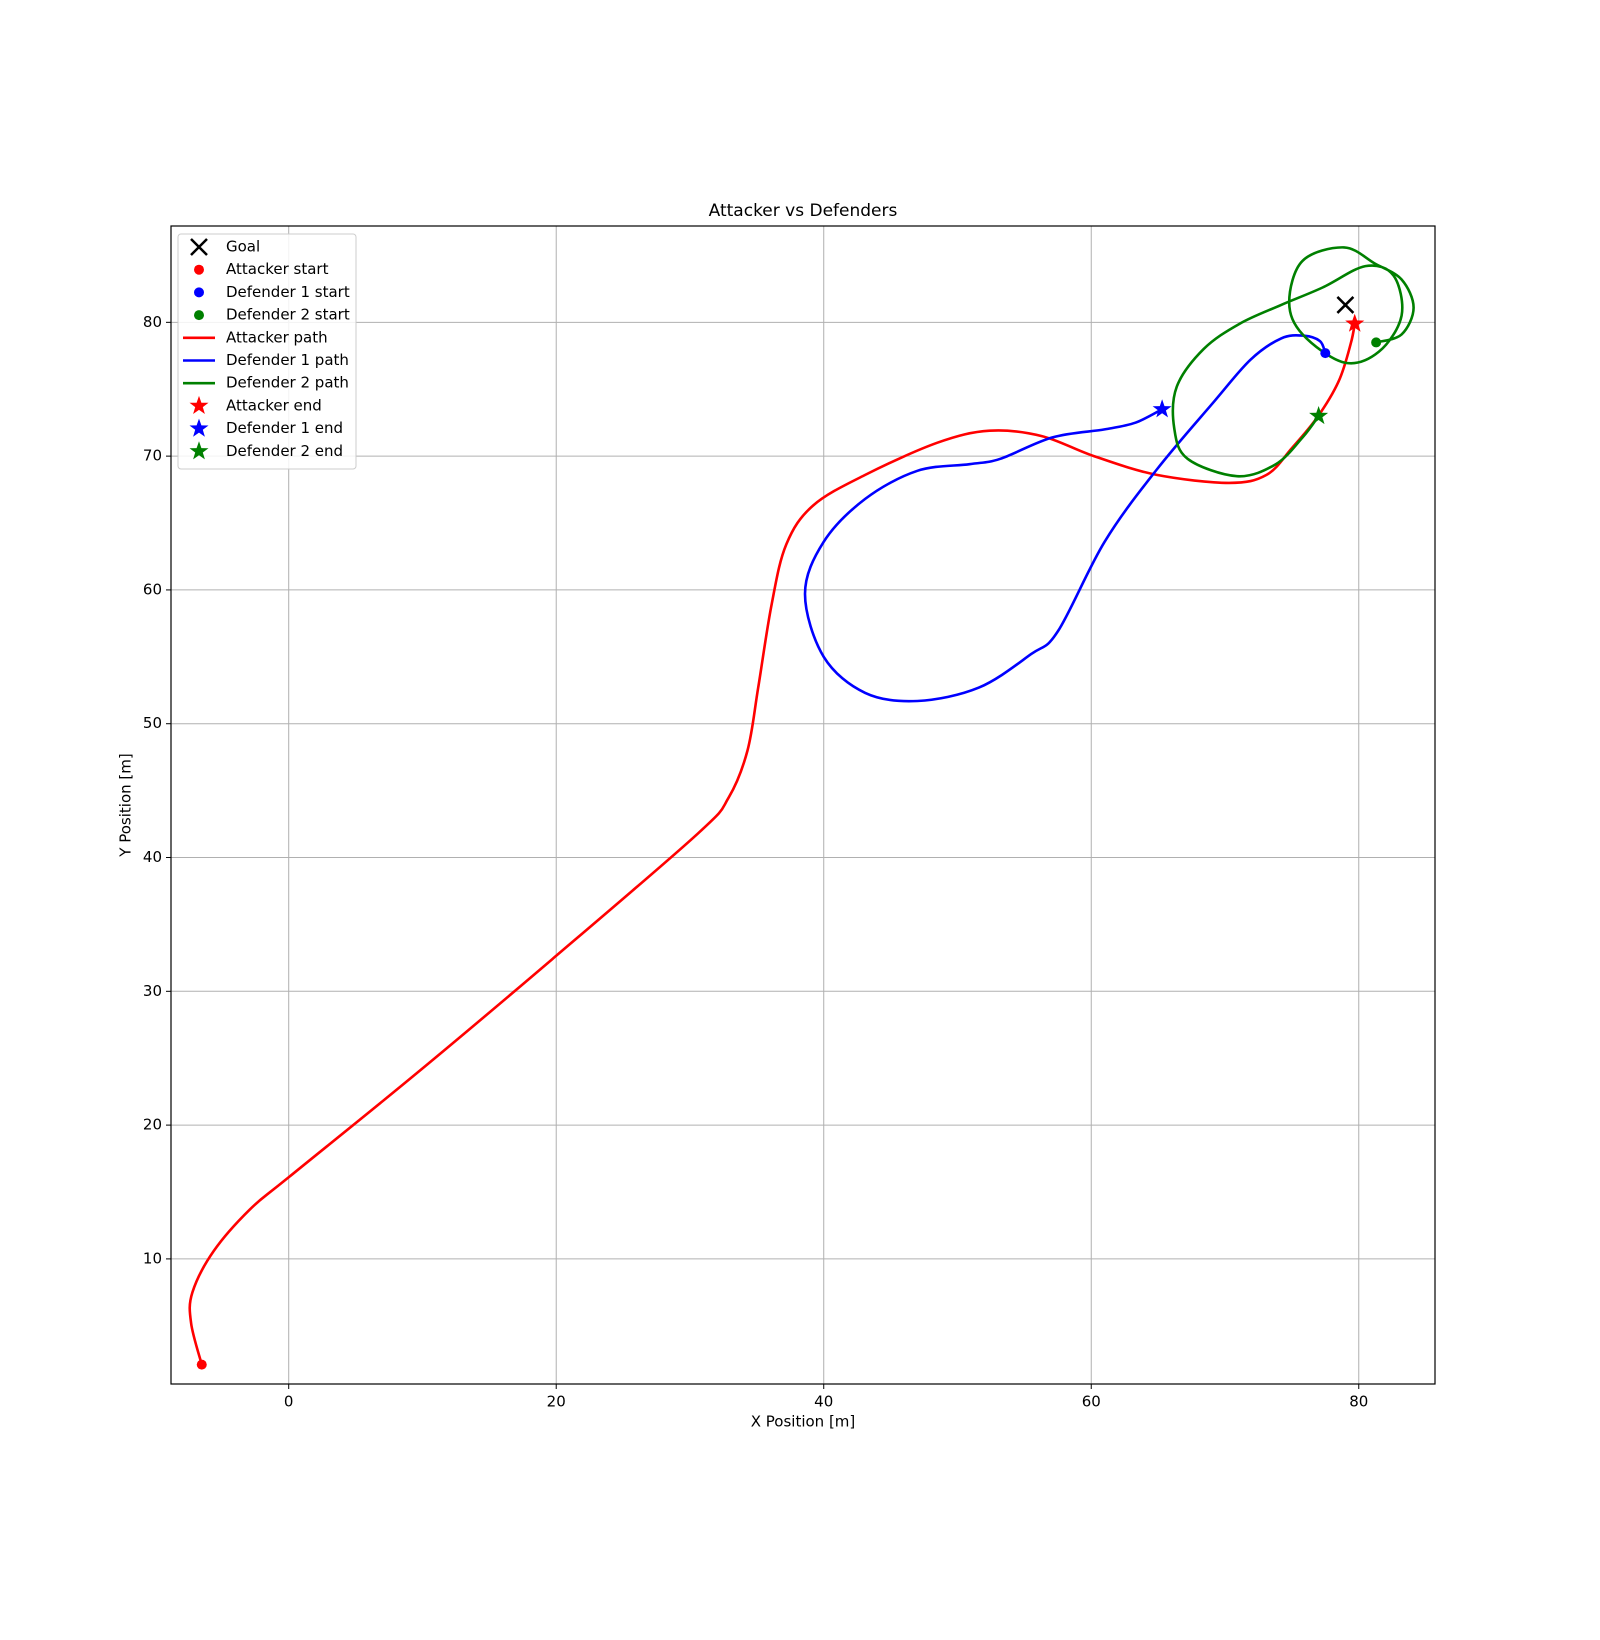 This screenshot has height=1640, width=1600. What do you see at coordinates (556, 1402) in the screenshot?
I see `x-tick-label: 20` at bounding box center [556, 1402].